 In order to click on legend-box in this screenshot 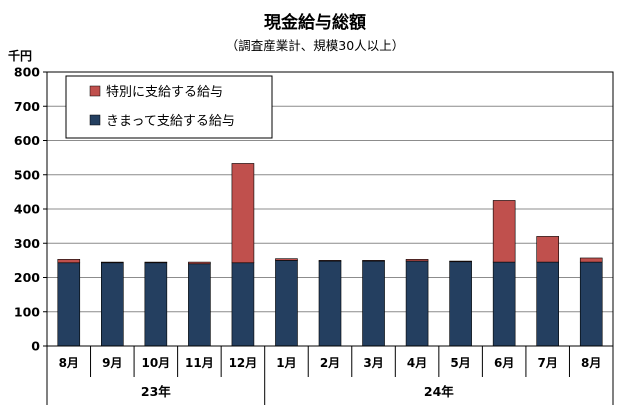, I will do `click(169, 107)`.